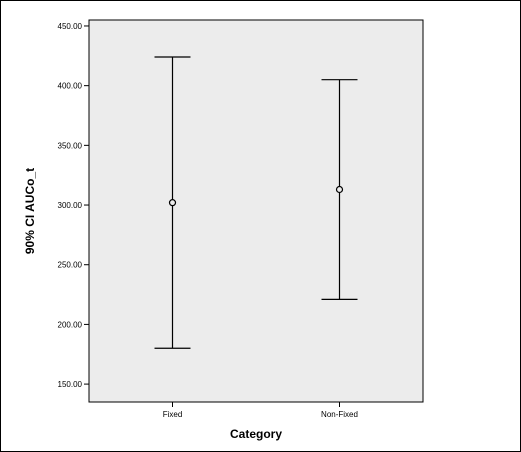 This screenshot has height=452, width=521. Describe the element at coordinates (260, 410) in the screenshot. I see `x-axis: Fixed Non-Fixed` at that location.